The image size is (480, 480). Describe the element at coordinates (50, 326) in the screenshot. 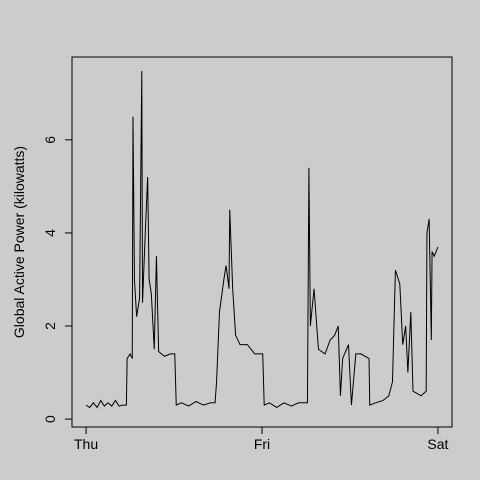

I see `y-tick-label: 2` at that location.